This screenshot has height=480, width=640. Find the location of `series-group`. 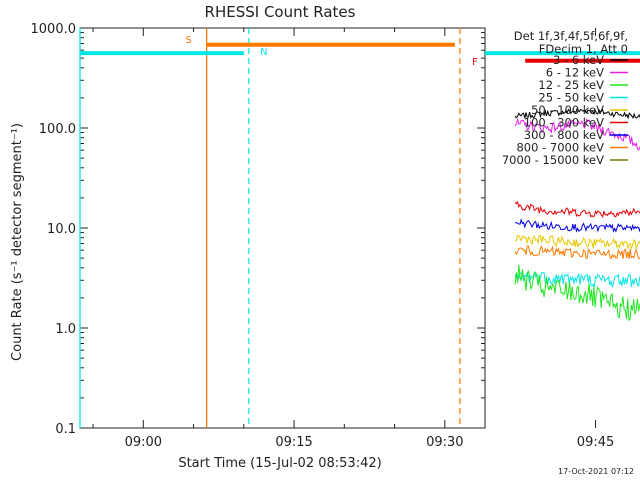

series-group is located at coordinates (577, 215).